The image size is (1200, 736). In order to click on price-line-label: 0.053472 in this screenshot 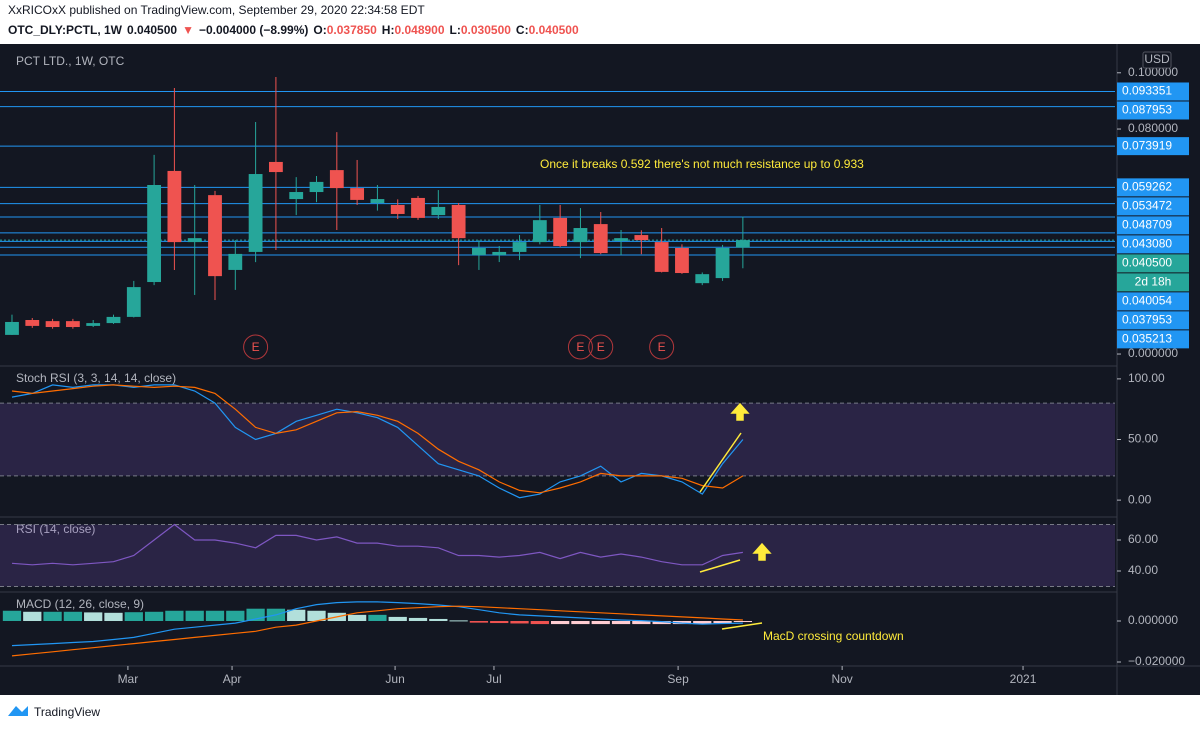, I will do `click(1147, 206)`.